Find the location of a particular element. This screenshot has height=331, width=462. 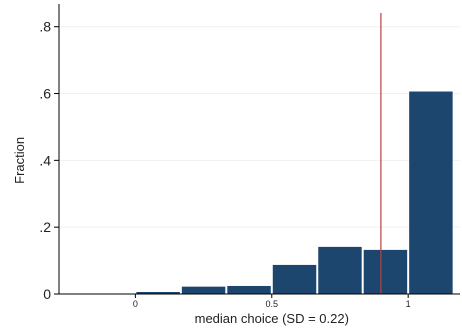

y-tick-label-2: .4 is located at coordinates (45, 160).